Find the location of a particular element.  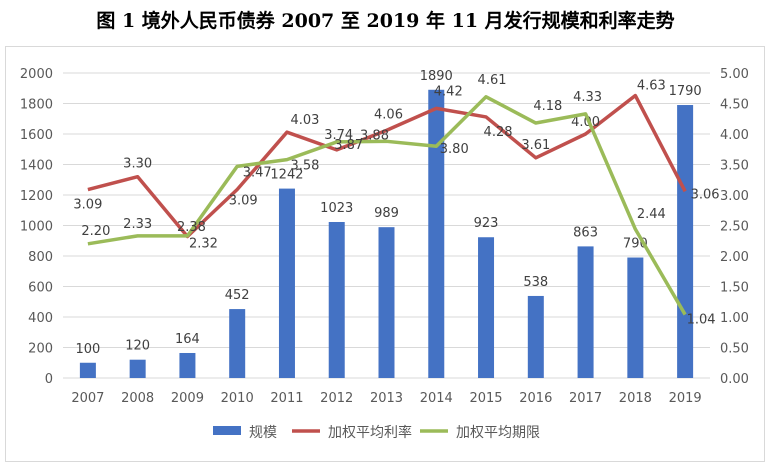

x-tick-label: 2015 is located at coordinates (485, 398).